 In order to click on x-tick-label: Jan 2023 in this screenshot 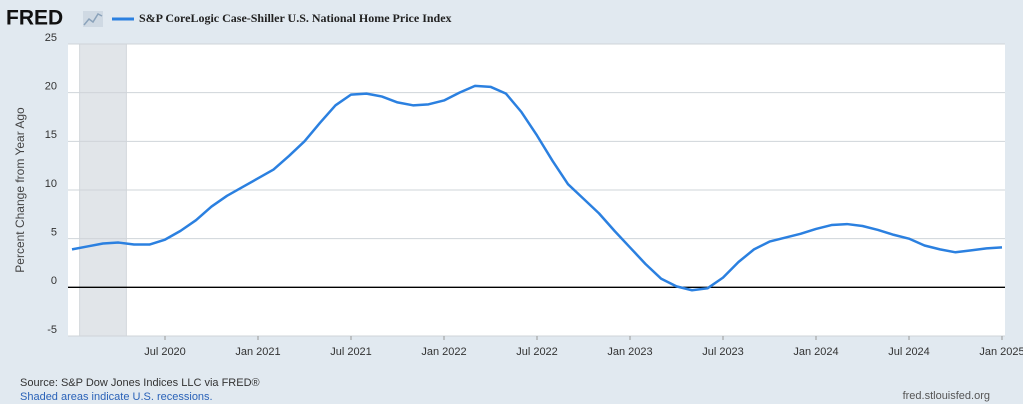, I will do `click(629, 352)`.